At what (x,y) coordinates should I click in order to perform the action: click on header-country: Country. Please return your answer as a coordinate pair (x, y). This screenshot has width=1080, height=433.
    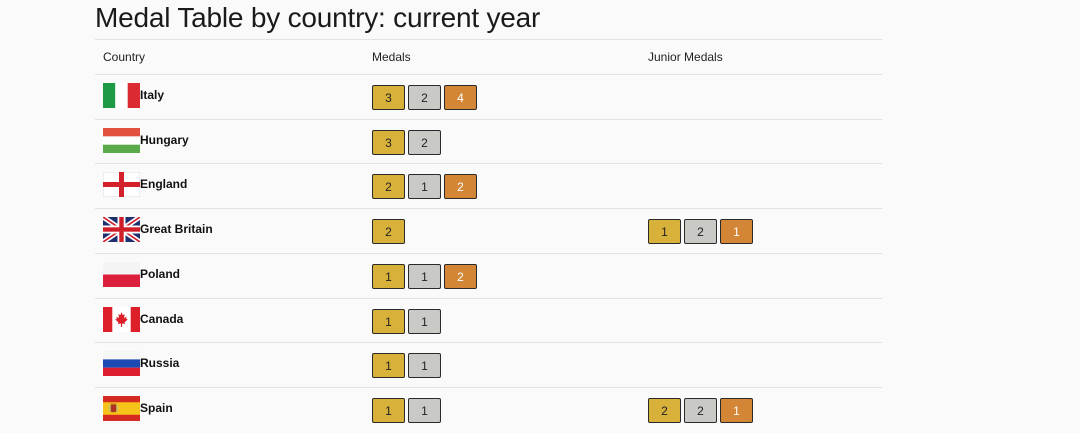
    Looking at the image, I should click on (124, 57).